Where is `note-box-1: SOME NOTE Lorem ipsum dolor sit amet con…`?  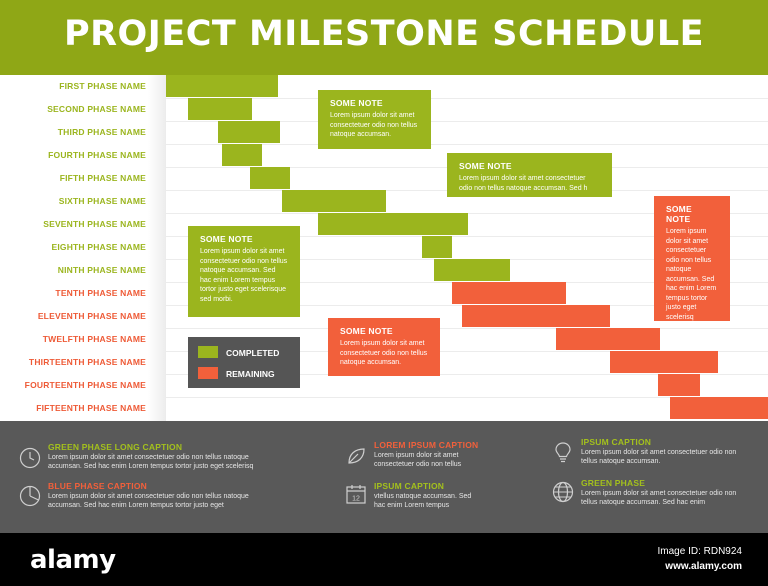 note-box-1: SOME NOTE Lorem ipsum dolor sit amet con… is located at coordinates (374, 119).